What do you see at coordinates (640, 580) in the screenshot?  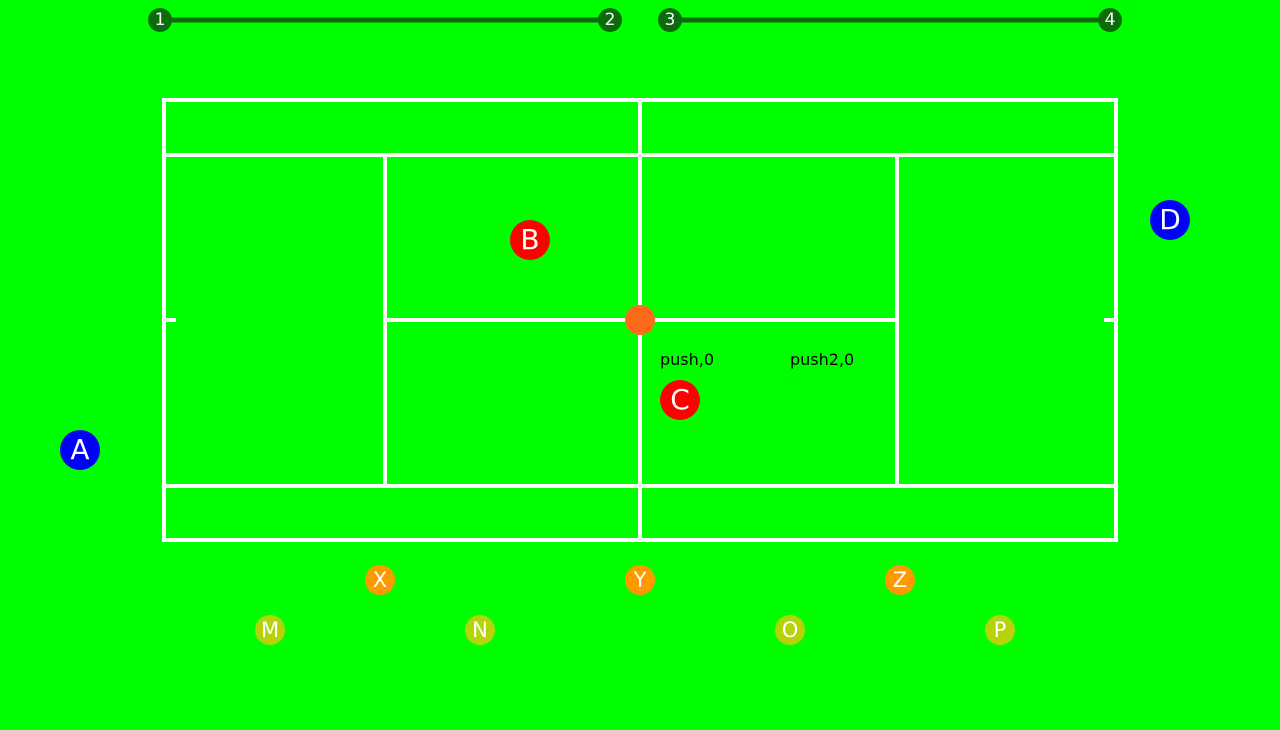 I see `target-y: Y` at bounding box center [640, 580].